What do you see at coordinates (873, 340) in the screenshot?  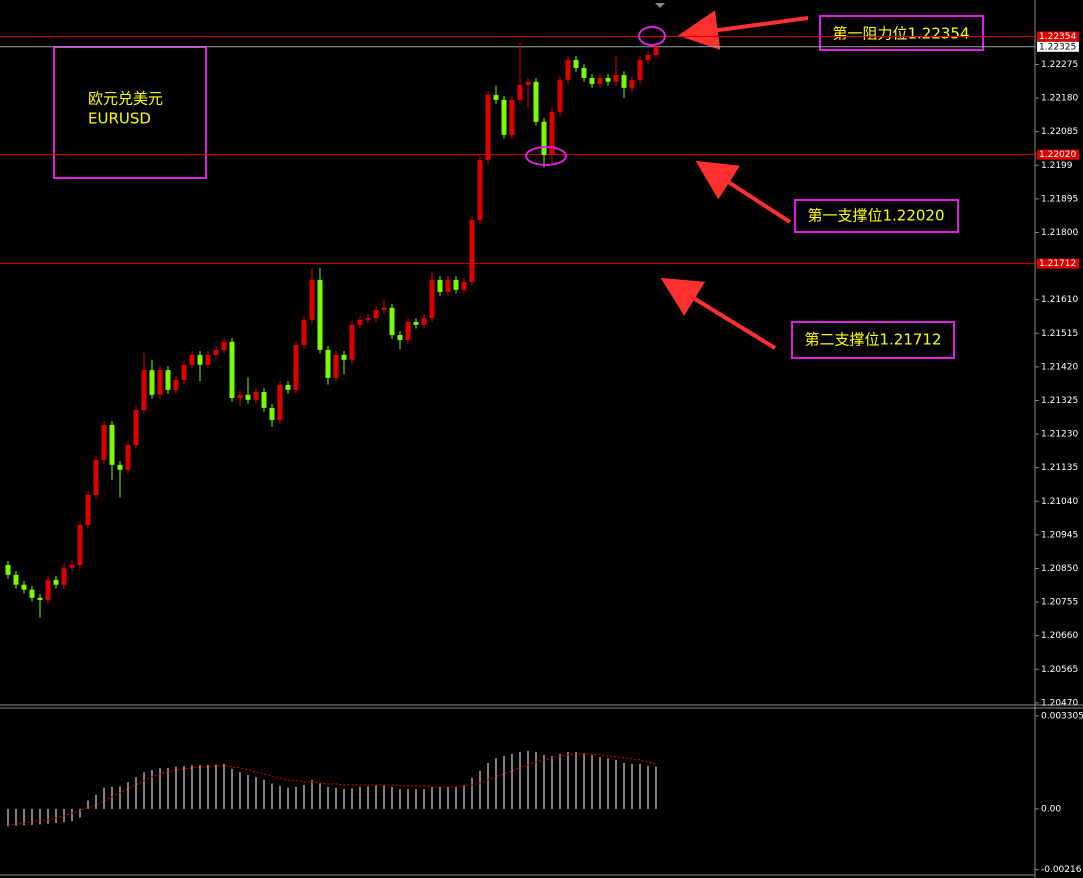 I see `annotation-box` at bounding box center [873, 340].